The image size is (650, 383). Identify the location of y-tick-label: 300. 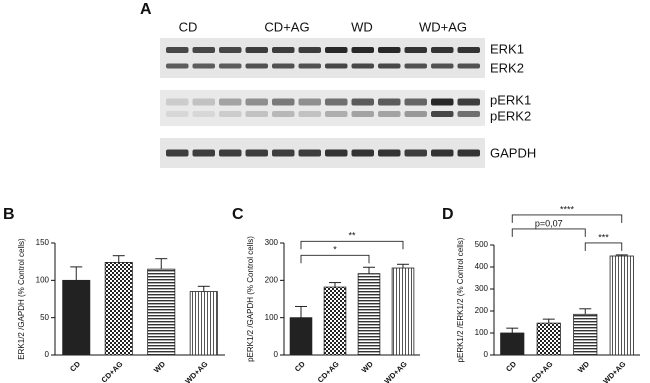
(482, 288).